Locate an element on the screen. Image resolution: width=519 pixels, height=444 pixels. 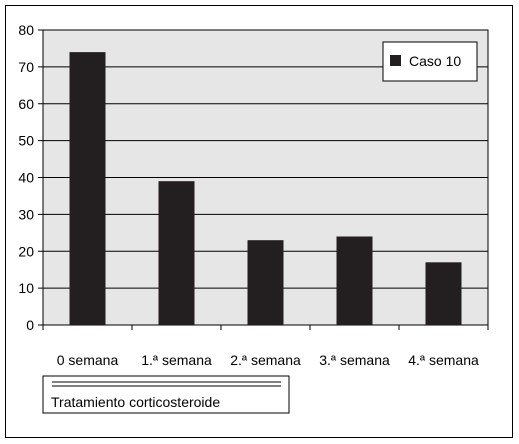
y-axis-ticks: 0 10 20 30 40 50 60 70 80 is located at coordinates (30, 177).